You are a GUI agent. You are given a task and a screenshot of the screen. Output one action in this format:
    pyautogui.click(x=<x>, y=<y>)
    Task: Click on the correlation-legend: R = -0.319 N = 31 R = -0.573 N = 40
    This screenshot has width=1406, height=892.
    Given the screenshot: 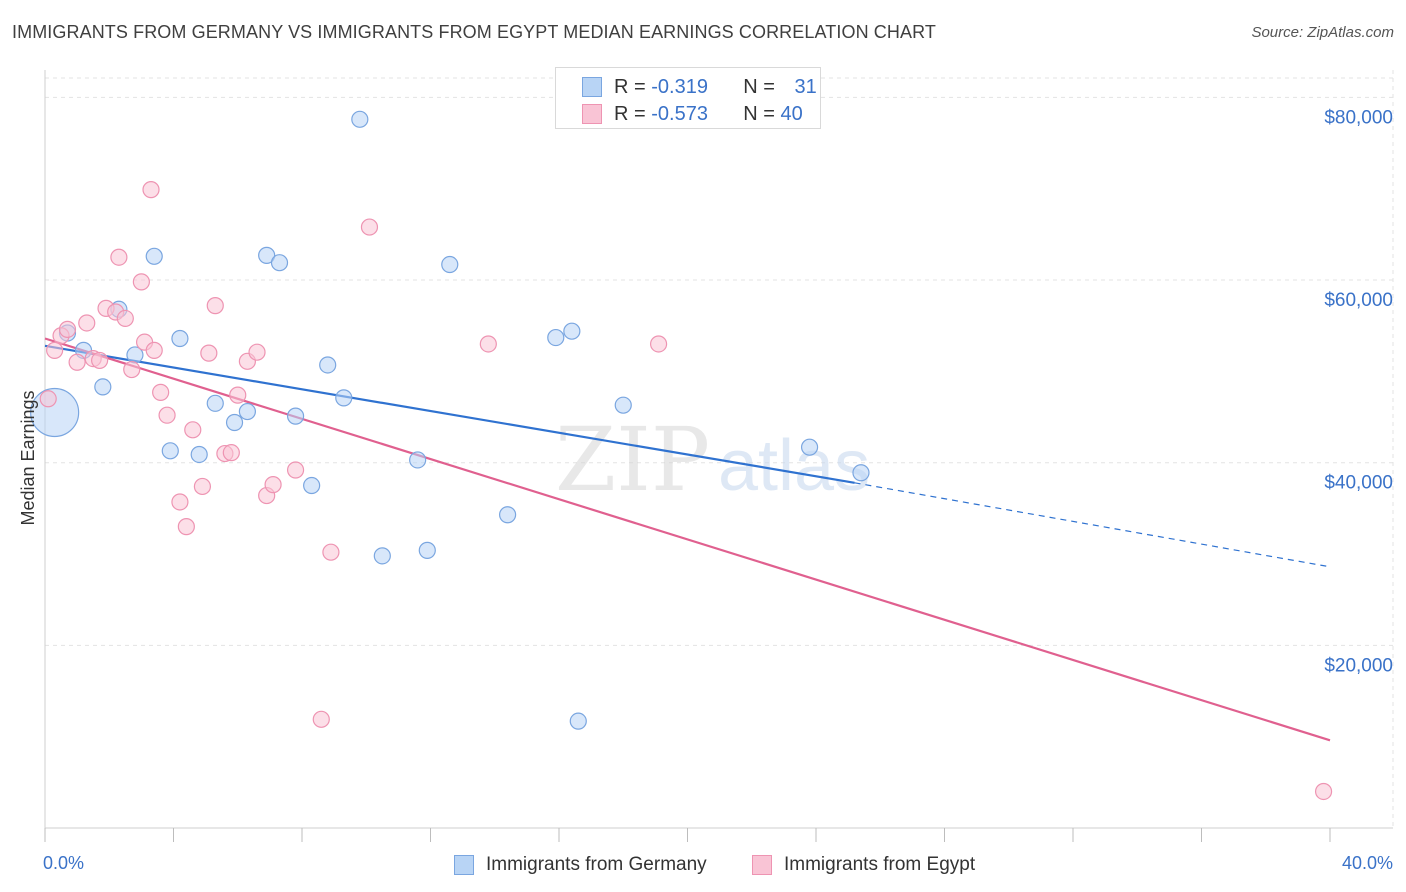 What is the action you would take?
    pyautogui.click(x=688, y=98)
    